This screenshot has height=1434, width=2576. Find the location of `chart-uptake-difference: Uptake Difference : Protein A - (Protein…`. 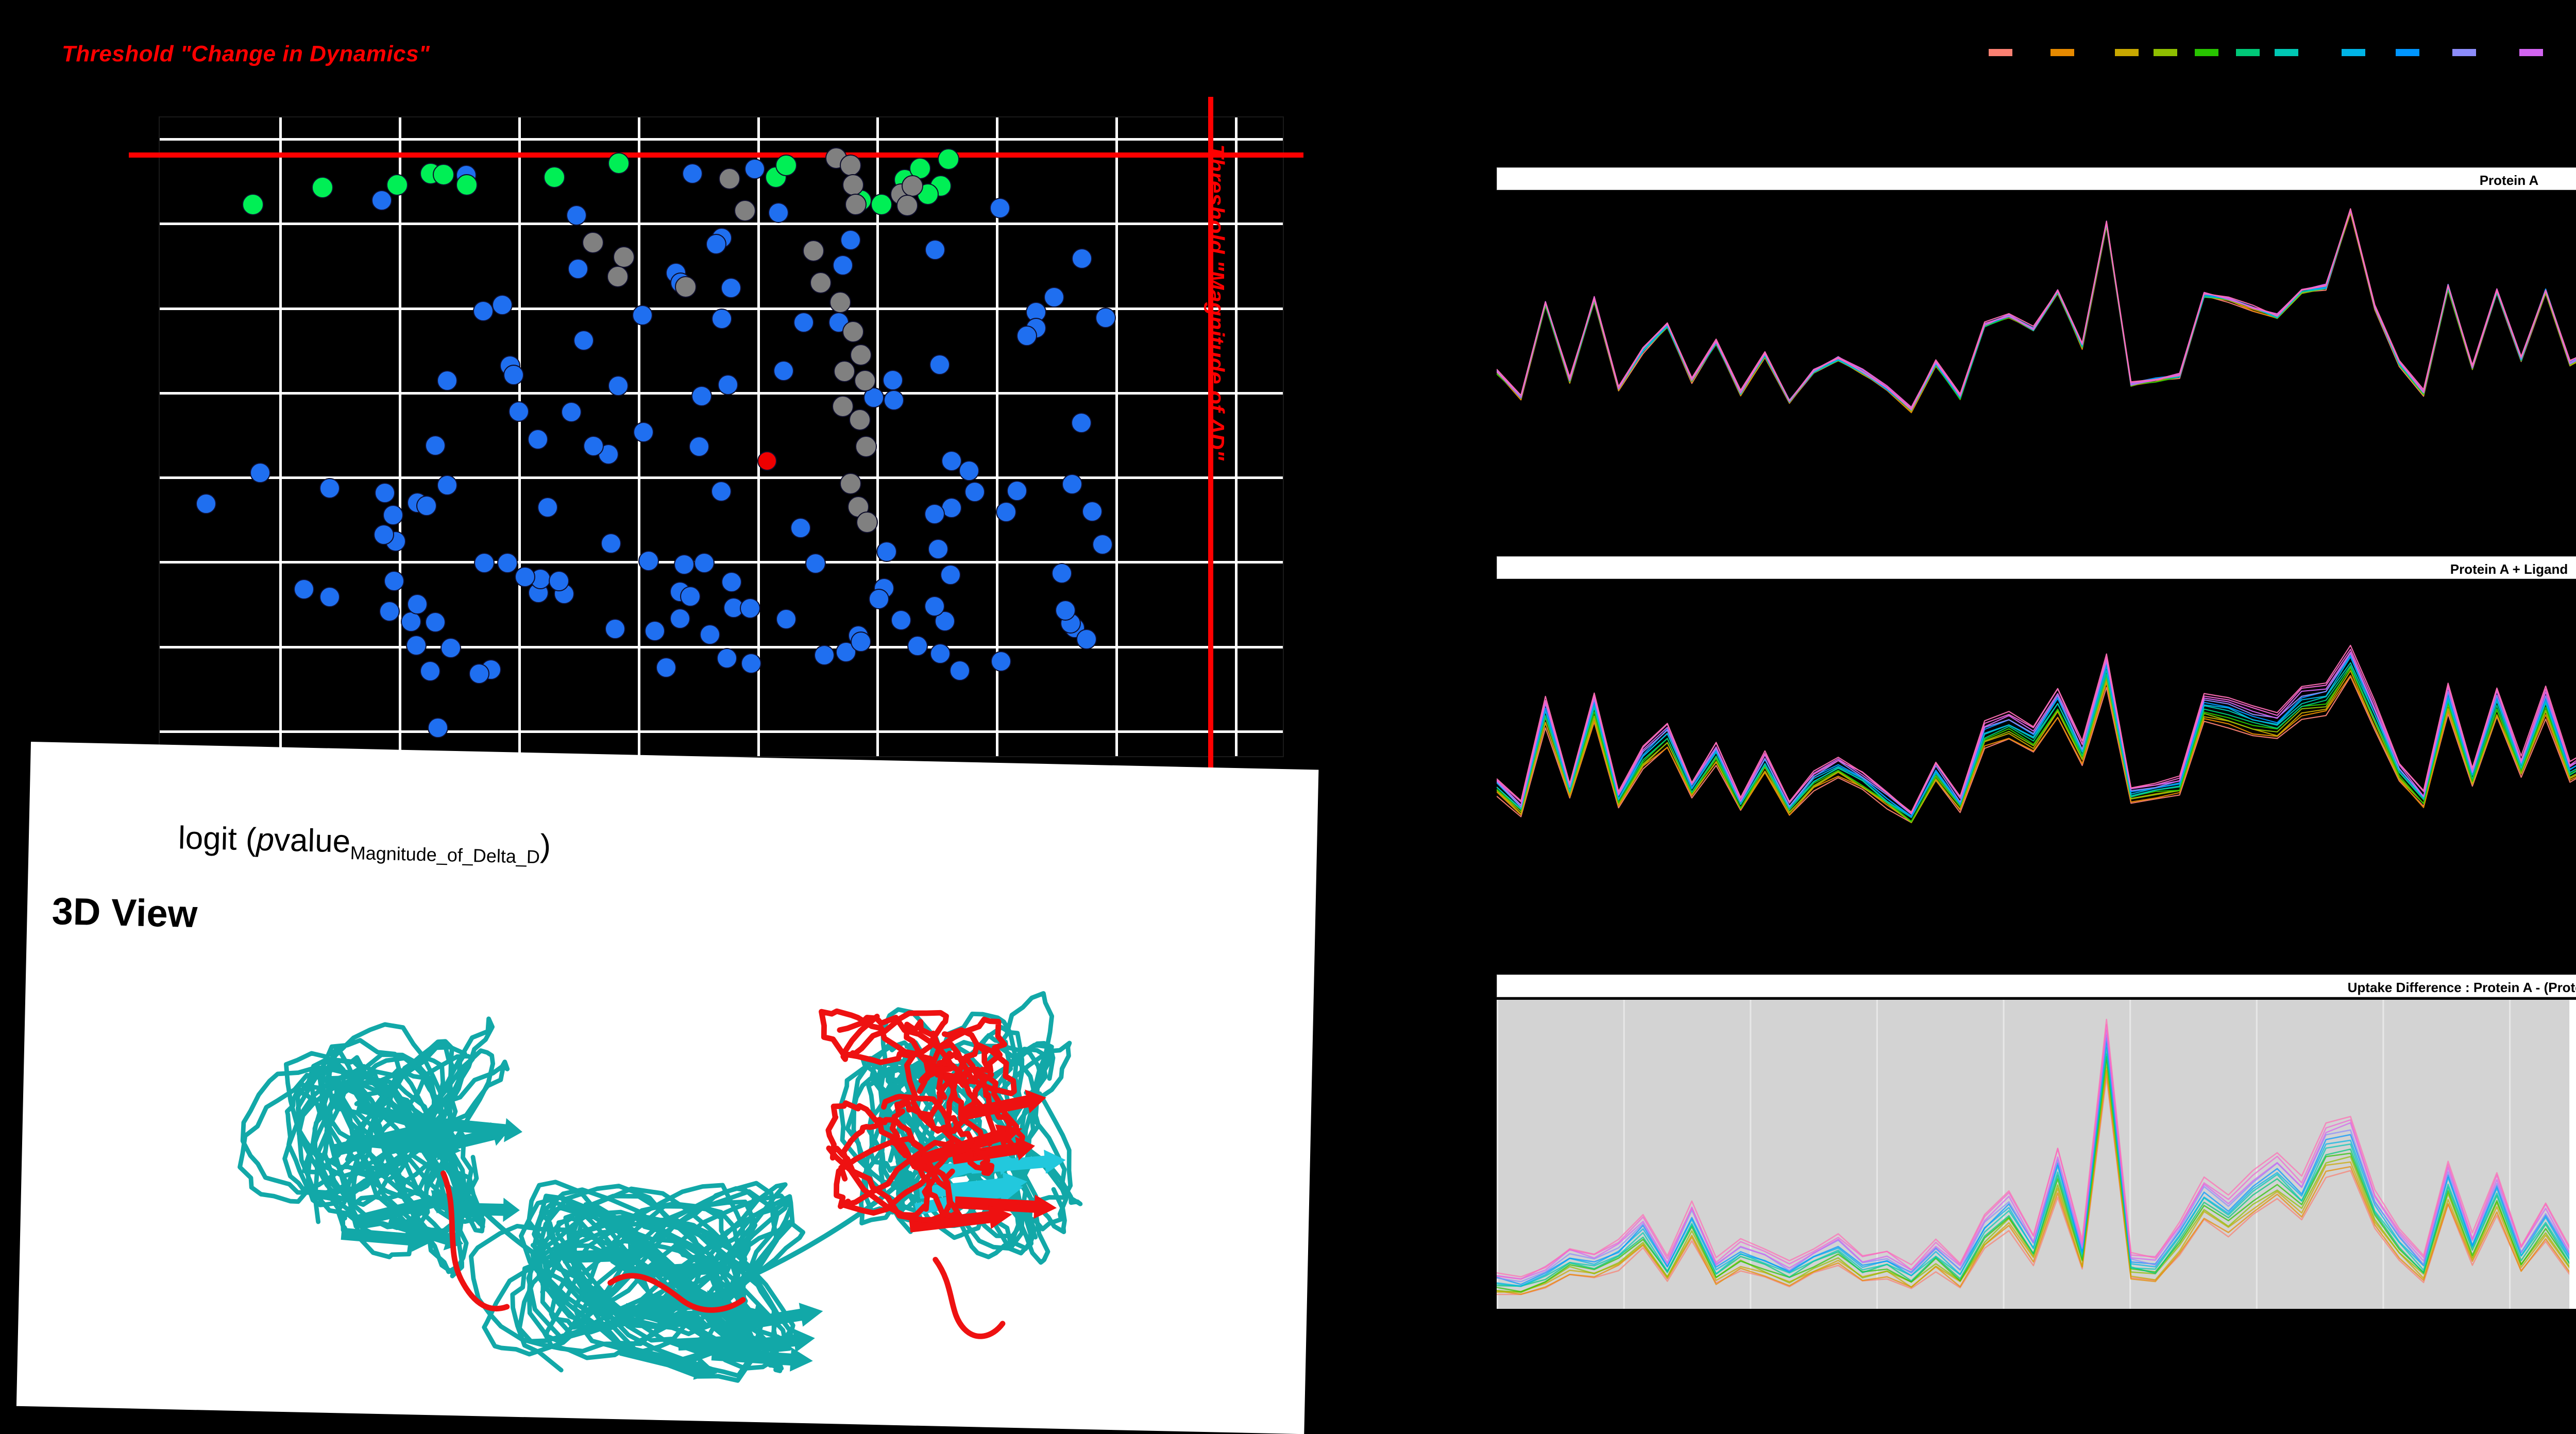

chart-uptake-difference: Uptake Difference : Protein A - (Protein… is located at coordinates (2036, 1142).